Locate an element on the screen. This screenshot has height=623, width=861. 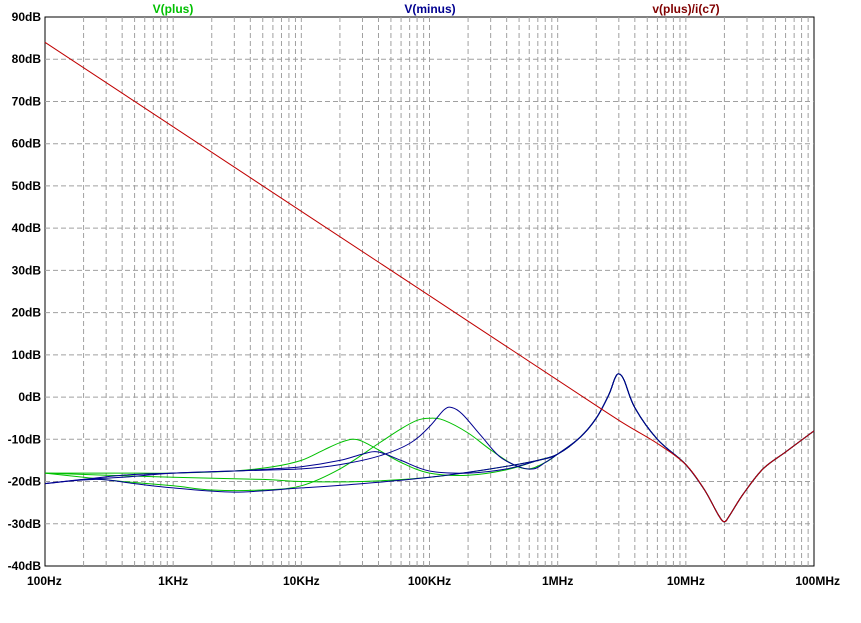
y-tick-label: 80dB is located at coordinates (27, 59).